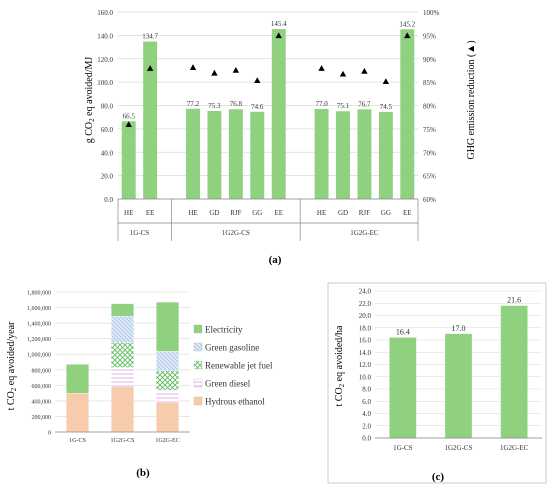 The width and height of the screenshot is (550, 495). I want to click on chart-a-group-label: 1G2G-CS, so click(236, 233).